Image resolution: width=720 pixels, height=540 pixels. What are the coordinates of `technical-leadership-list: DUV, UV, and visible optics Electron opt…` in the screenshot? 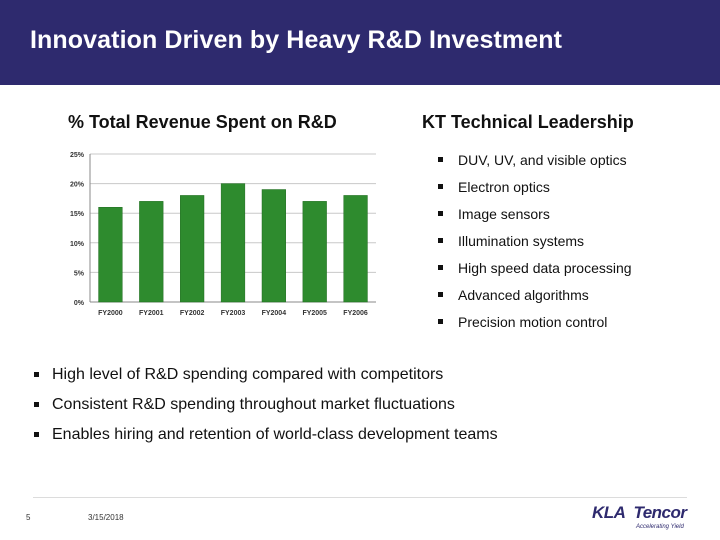 It's located at (535, 244).